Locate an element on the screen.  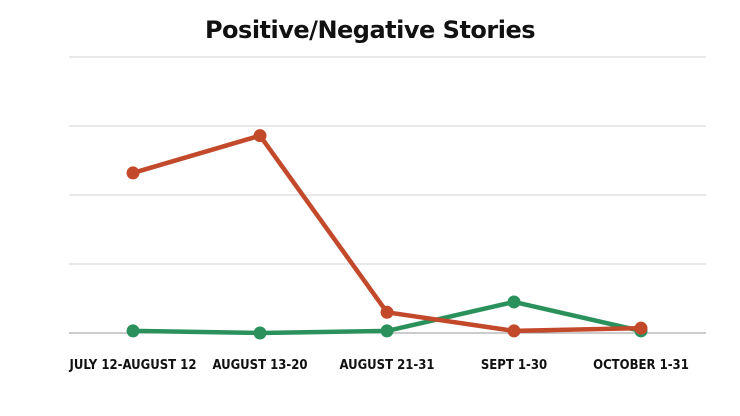
x-tick-label: AUGUST 13-20 is located at coordinates (259, 365).